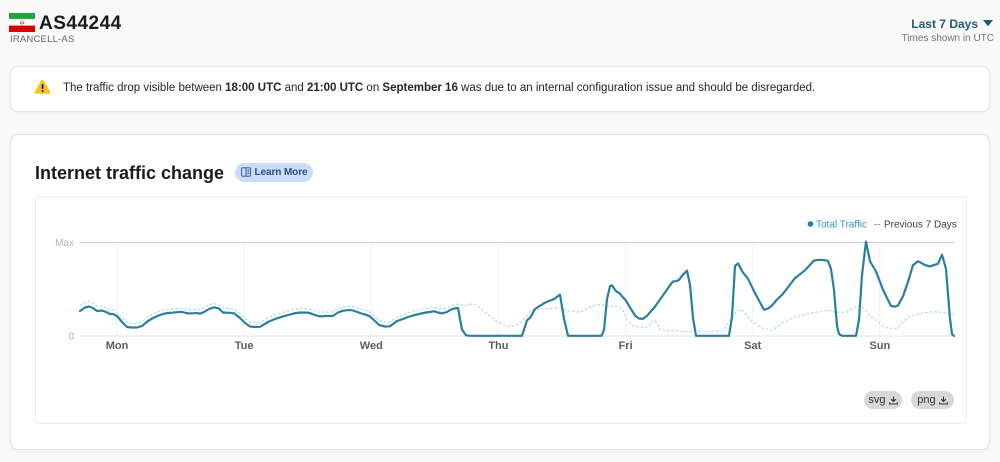 This screenshot has width=1000, height=462. I want to click on svg-text: Sun, so click(879, 346).